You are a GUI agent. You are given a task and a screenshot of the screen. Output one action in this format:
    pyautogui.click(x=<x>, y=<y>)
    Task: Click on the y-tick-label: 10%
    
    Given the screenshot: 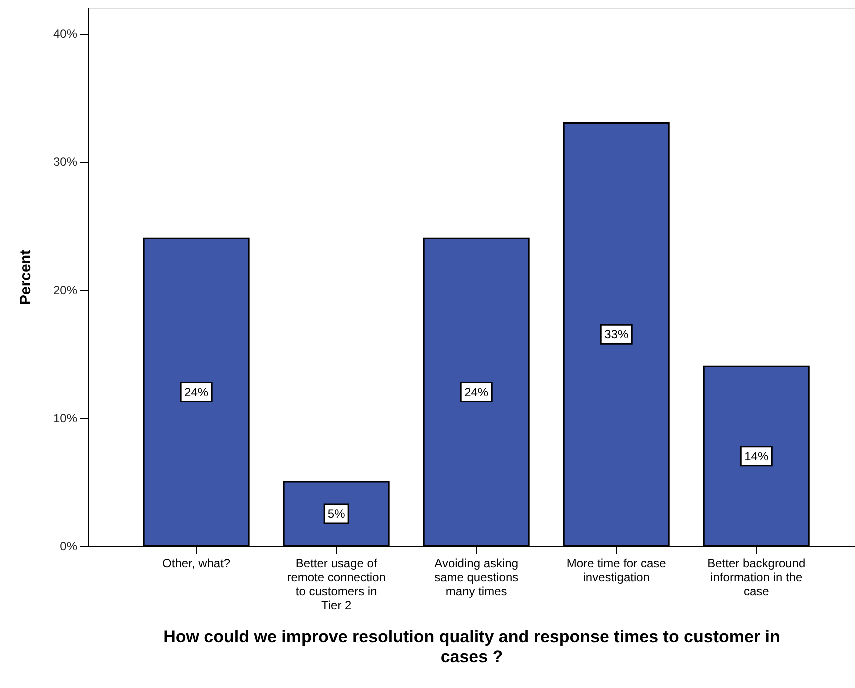 What is the action you would take?
    pyautogui.click(x=65, y=418)
    